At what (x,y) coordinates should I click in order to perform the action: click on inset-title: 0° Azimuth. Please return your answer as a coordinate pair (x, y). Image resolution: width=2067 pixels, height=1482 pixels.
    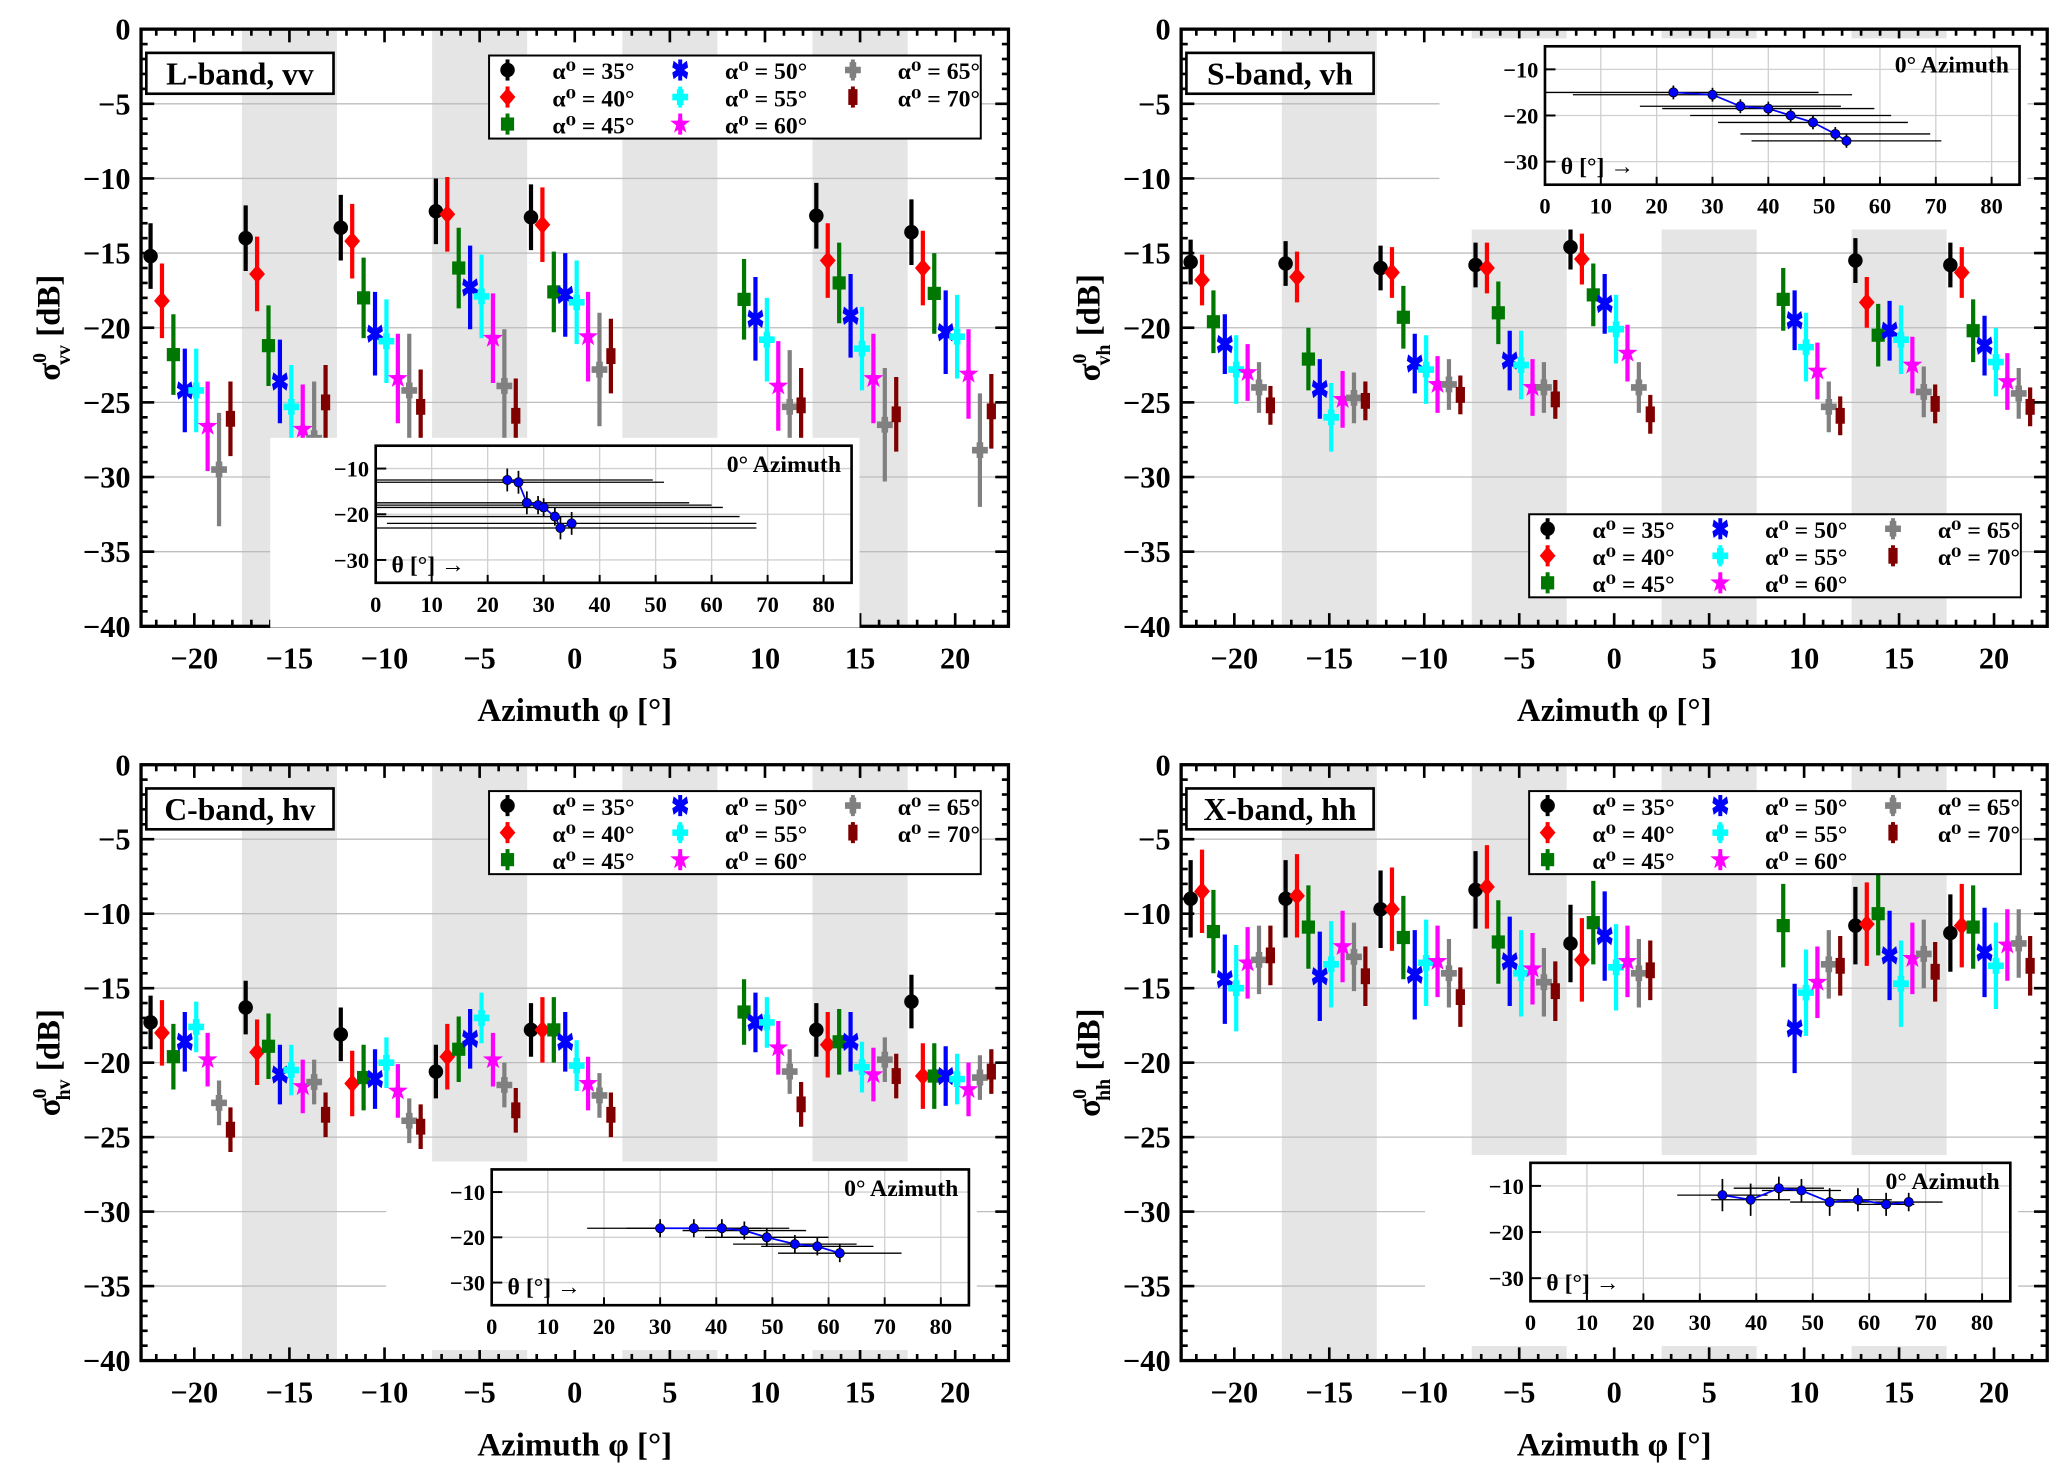
    Looking at the image, I should click on (901, 1189).